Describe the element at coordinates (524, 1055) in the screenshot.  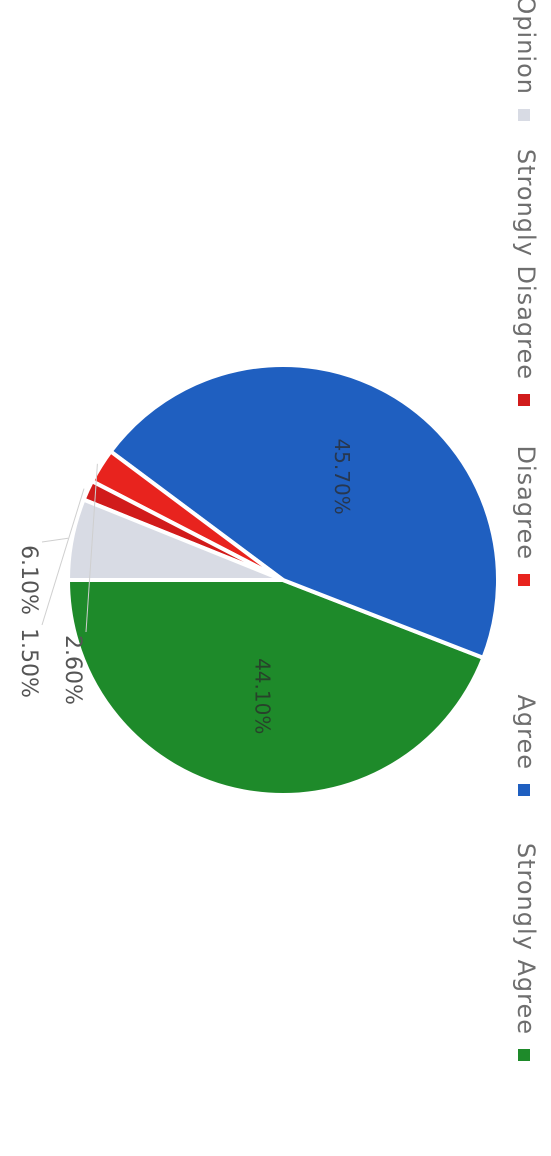
I see `legend-swatch-strongly-agree` at that location.